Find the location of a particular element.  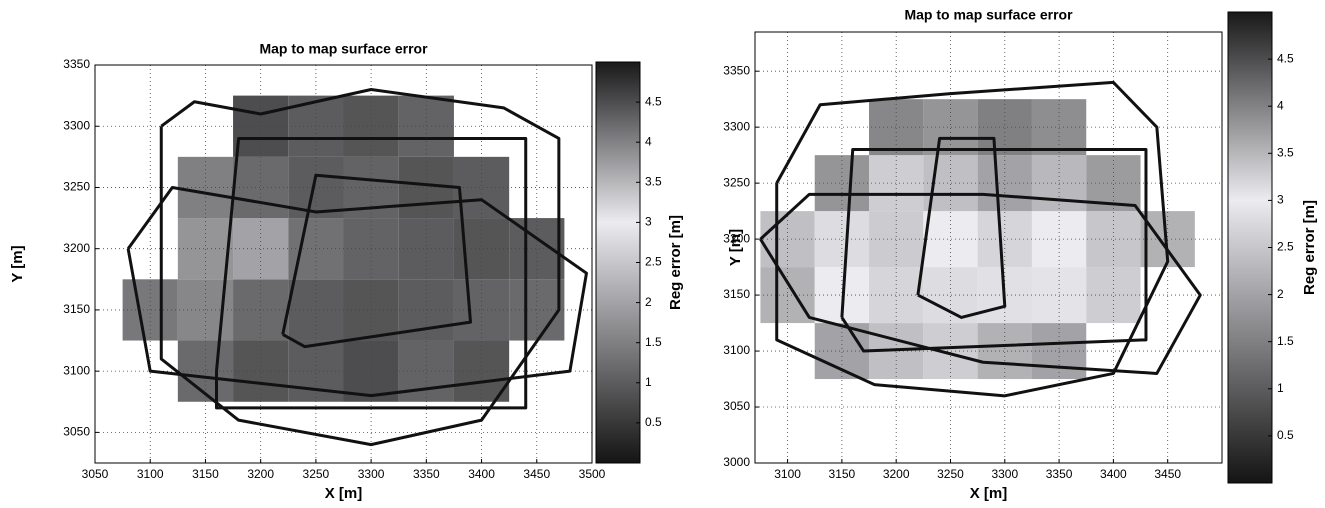

y-tick-label: 3000 is located at coordinates (736, 462).